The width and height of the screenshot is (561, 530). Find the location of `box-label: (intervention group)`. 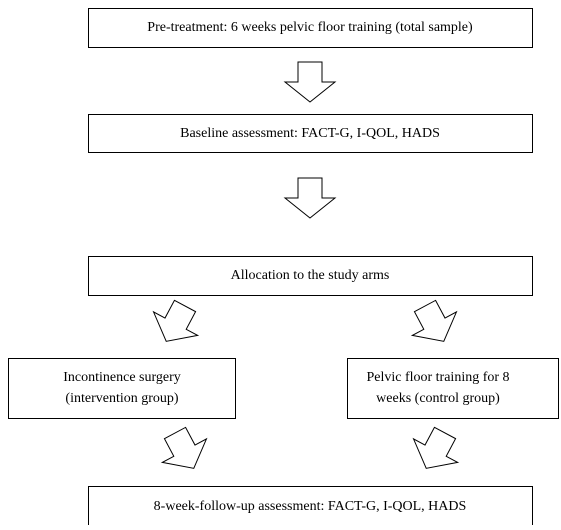

box-label: (intervention group) is located at coordinates (121, 398).